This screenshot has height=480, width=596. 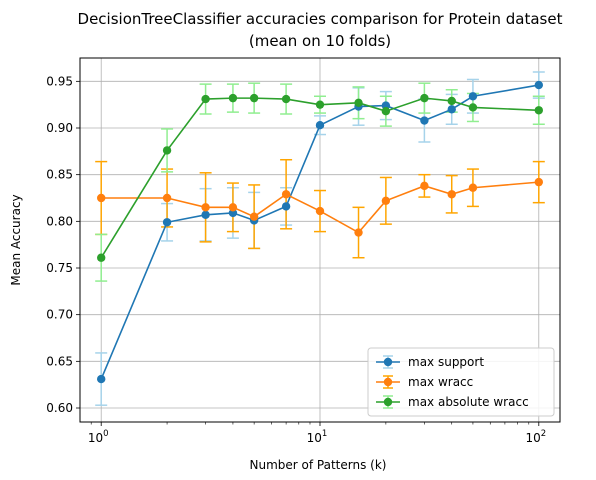 What do you see at coordinates (388, 362) in the screenshot?
I see `legend-marker-max-support` at bounding box center [388, 362].